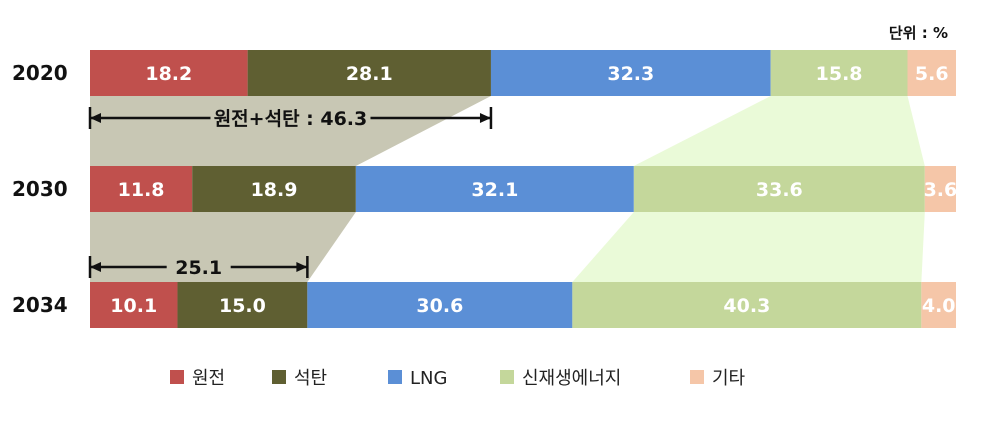 The height and width of the screenshot is (426, 981). I want to click on bar-2020-nuclear, so click(169, 73).